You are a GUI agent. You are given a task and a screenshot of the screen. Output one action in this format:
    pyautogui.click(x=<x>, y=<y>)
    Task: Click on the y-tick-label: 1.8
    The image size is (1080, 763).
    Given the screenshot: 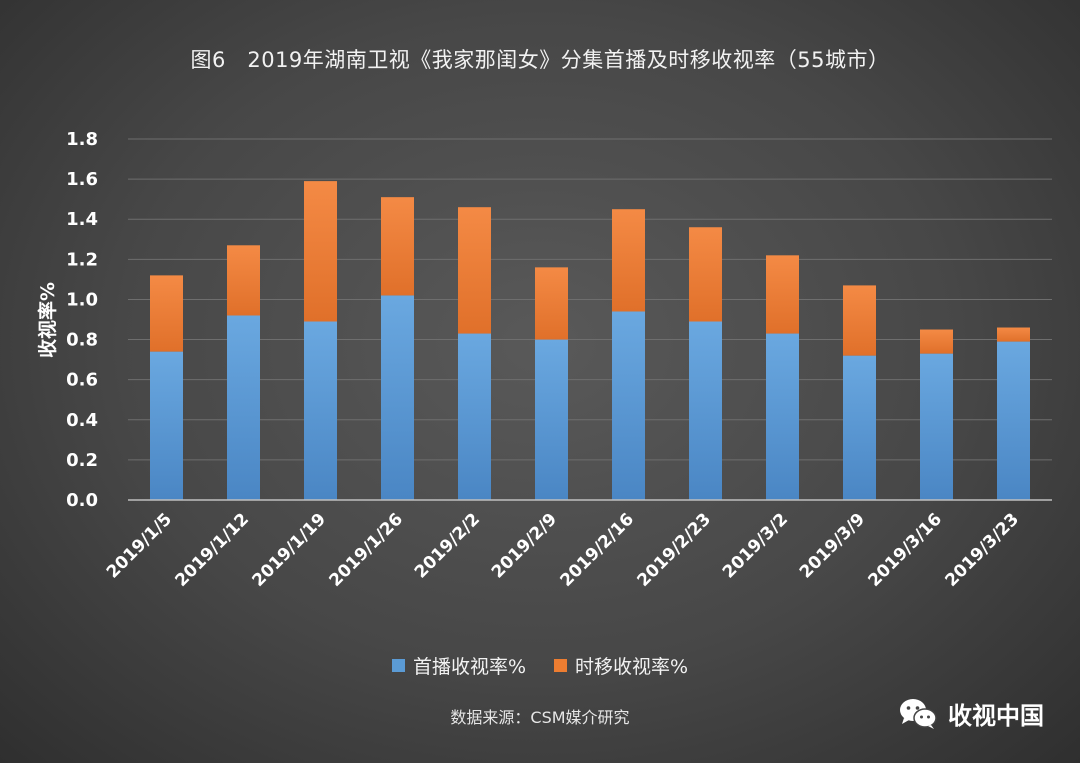 What is the action you would take?
    pyautogui.click(x=82, y=139)
    